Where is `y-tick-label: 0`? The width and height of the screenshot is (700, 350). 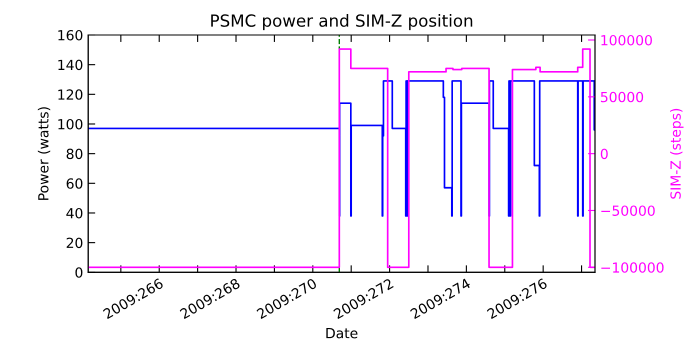
y-tick-label: 0 is located at coordinates (78, 272).